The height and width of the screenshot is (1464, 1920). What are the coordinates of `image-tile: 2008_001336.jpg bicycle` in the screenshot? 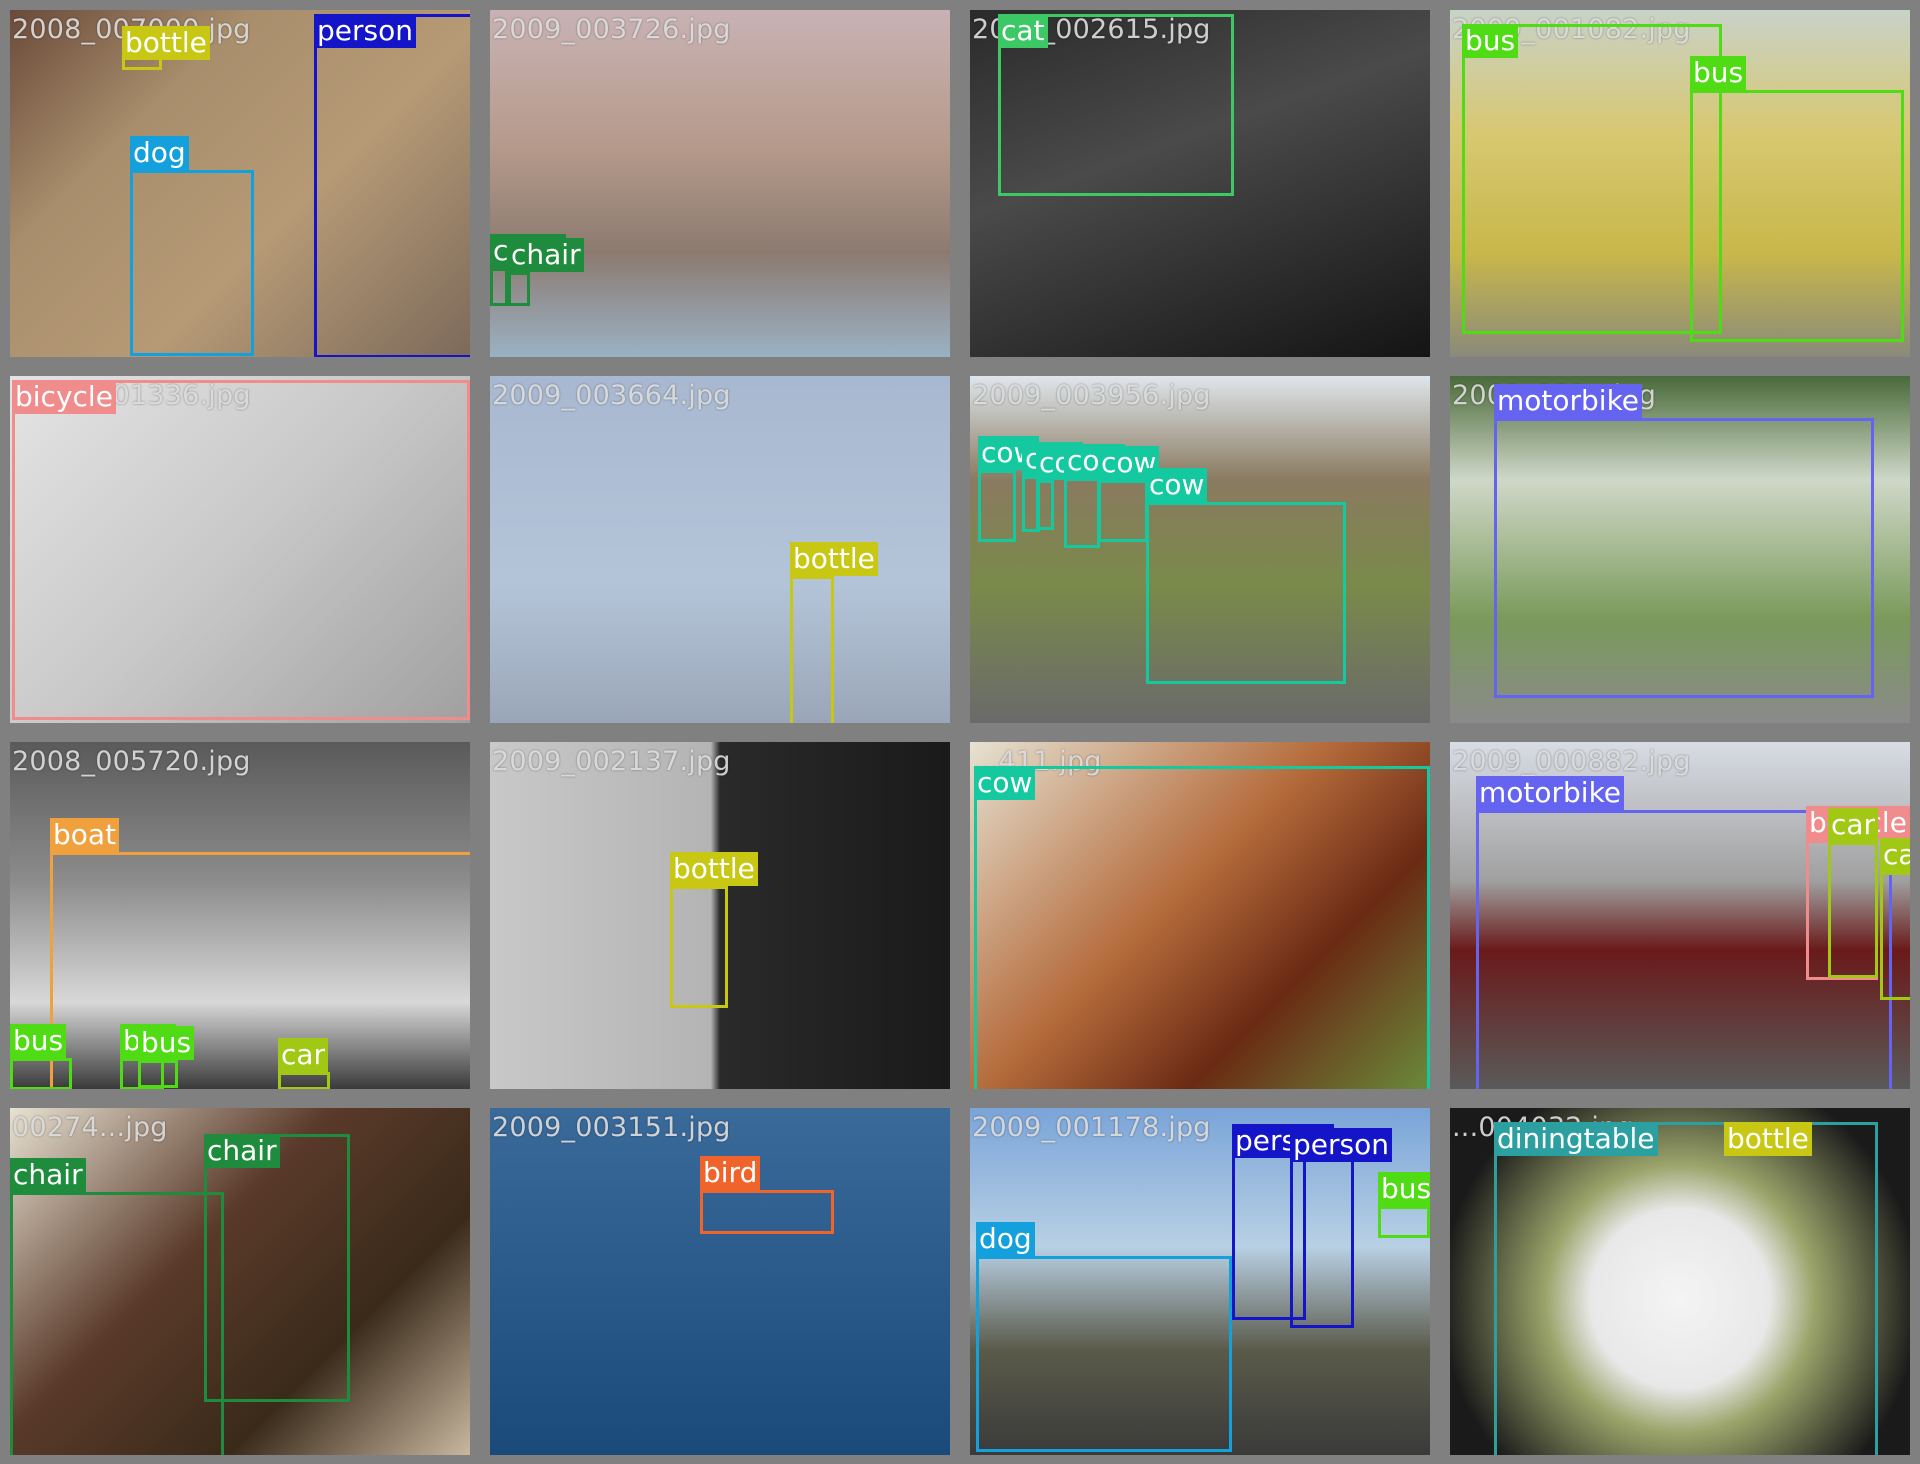 It's located at (240, 549).